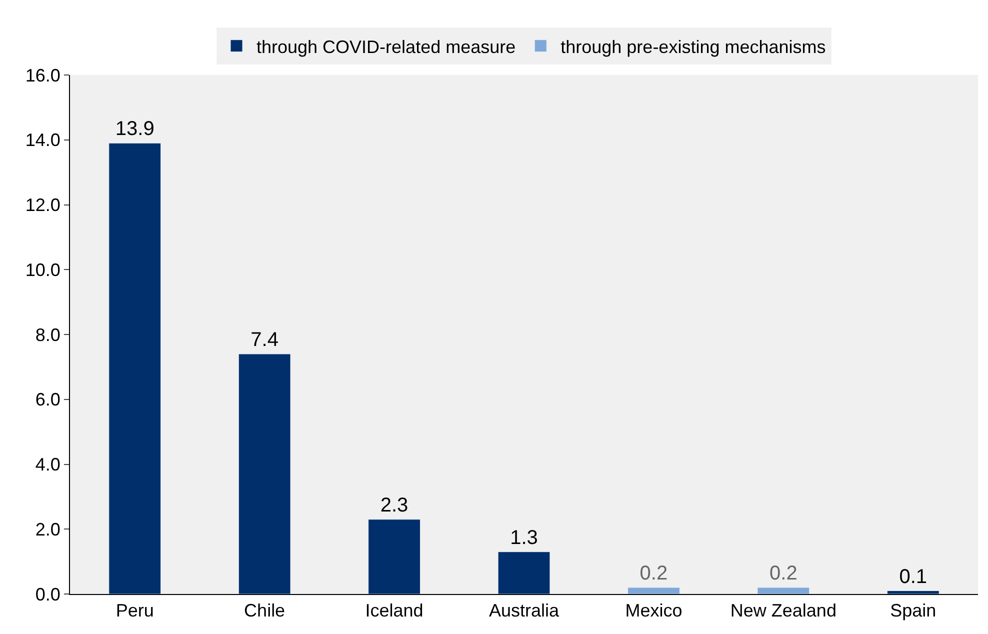  I want to click on x-tick-label: New Zealand, so click(783, 610).